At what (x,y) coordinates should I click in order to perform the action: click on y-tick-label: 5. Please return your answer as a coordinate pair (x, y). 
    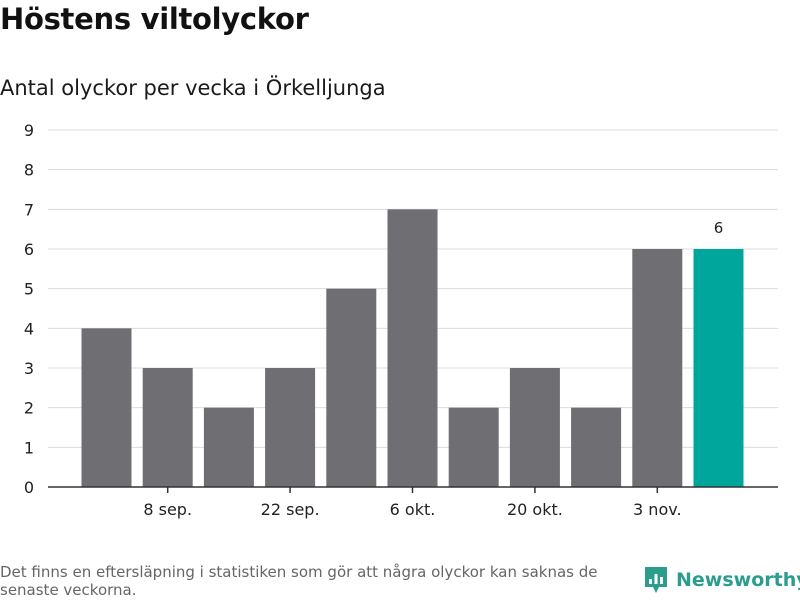
    Looking at the image, I should click on (29, 289).